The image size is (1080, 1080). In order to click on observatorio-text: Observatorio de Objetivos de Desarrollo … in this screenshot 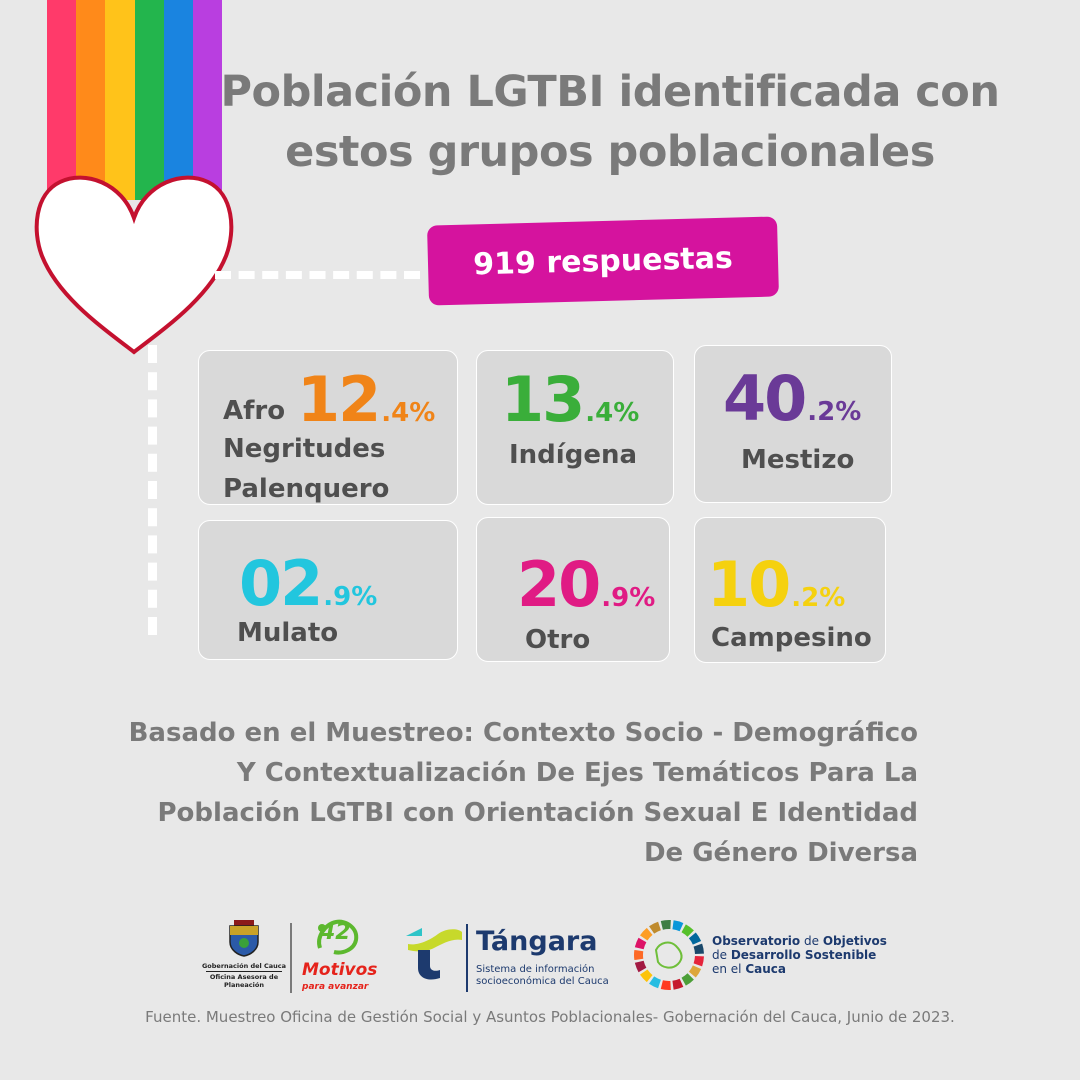, I will do `click(799, 955)`.